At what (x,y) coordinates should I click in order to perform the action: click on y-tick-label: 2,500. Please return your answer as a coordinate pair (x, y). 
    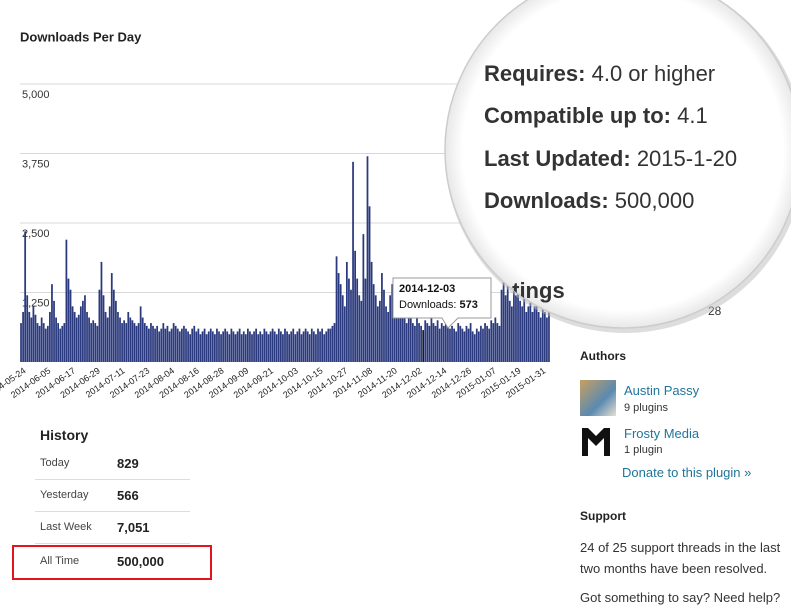
    Looking at the image, I should click on (36, 234).